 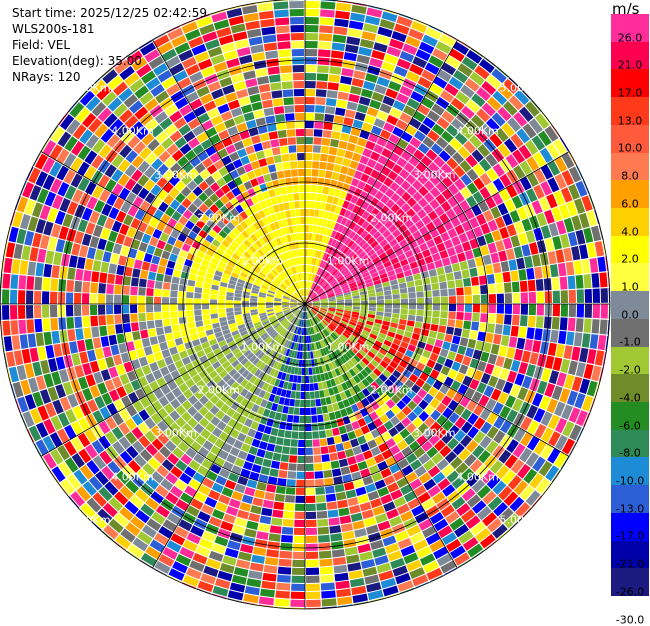 I want to click on range-ring-label: 1.00Km, so click(x=348, y=347).